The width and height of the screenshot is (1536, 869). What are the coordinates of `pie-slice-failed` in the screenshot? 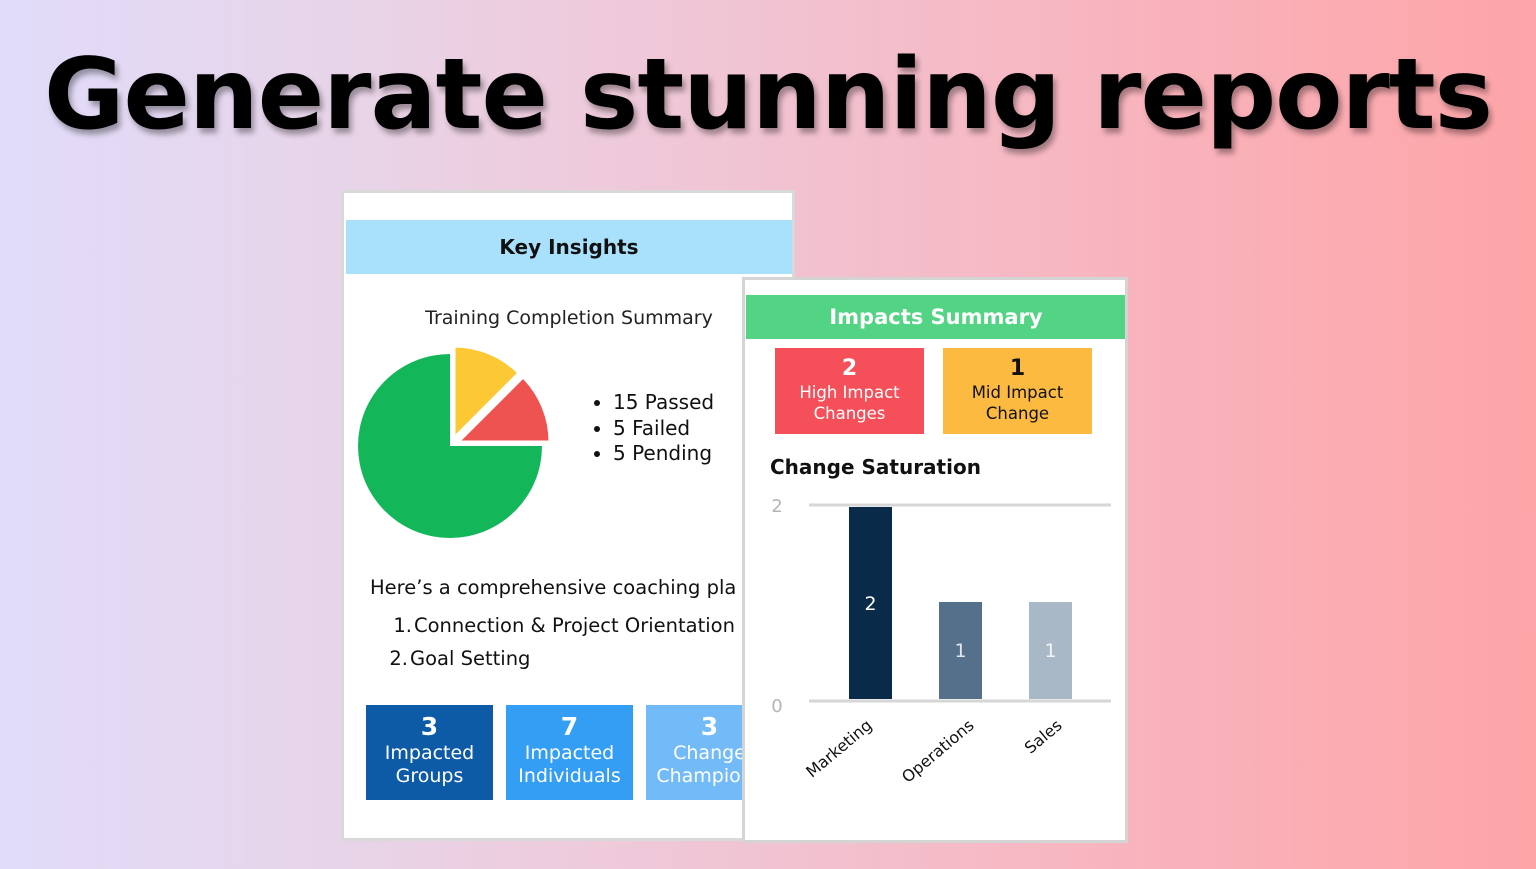 It's located at (502, 409).